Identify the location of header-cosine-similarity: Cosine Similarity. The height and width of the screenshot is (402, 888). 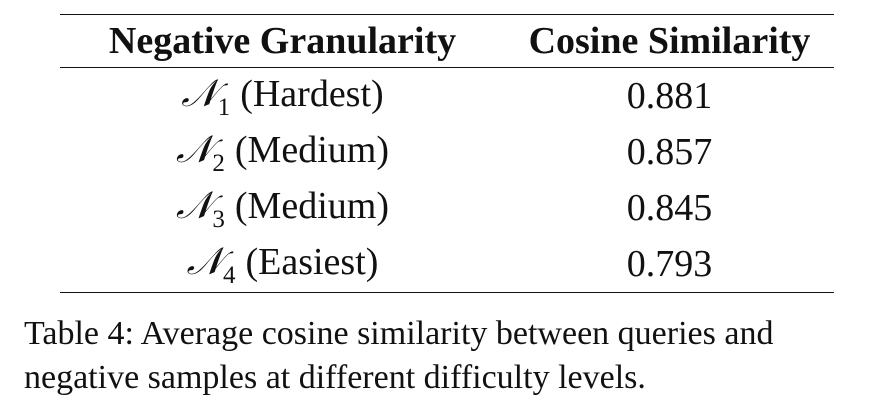
(669, 41).